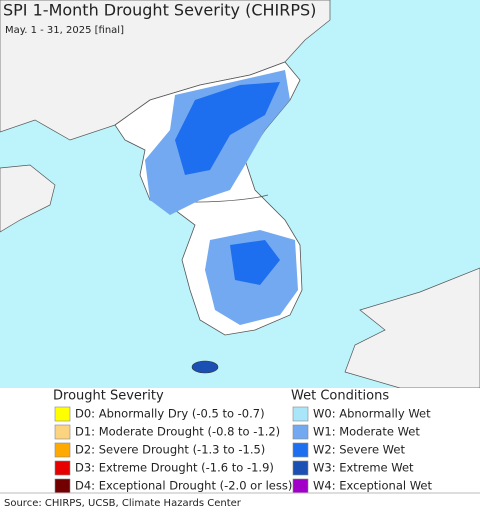 The height and width of the screenshot is (514, 480). I want to click on legend-title: Wet Conditions, so click(340, 396).